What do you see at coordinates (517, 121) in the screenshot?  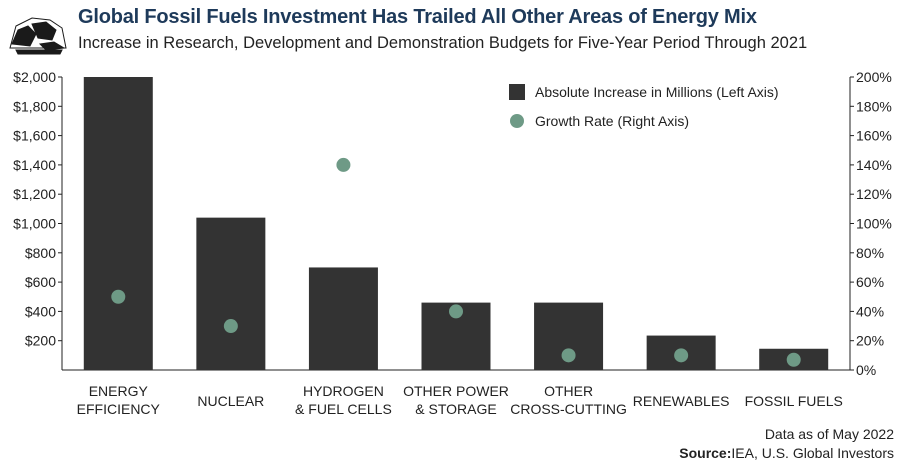 I see `legend-dot-swatch` at bounding box center [517, 121].